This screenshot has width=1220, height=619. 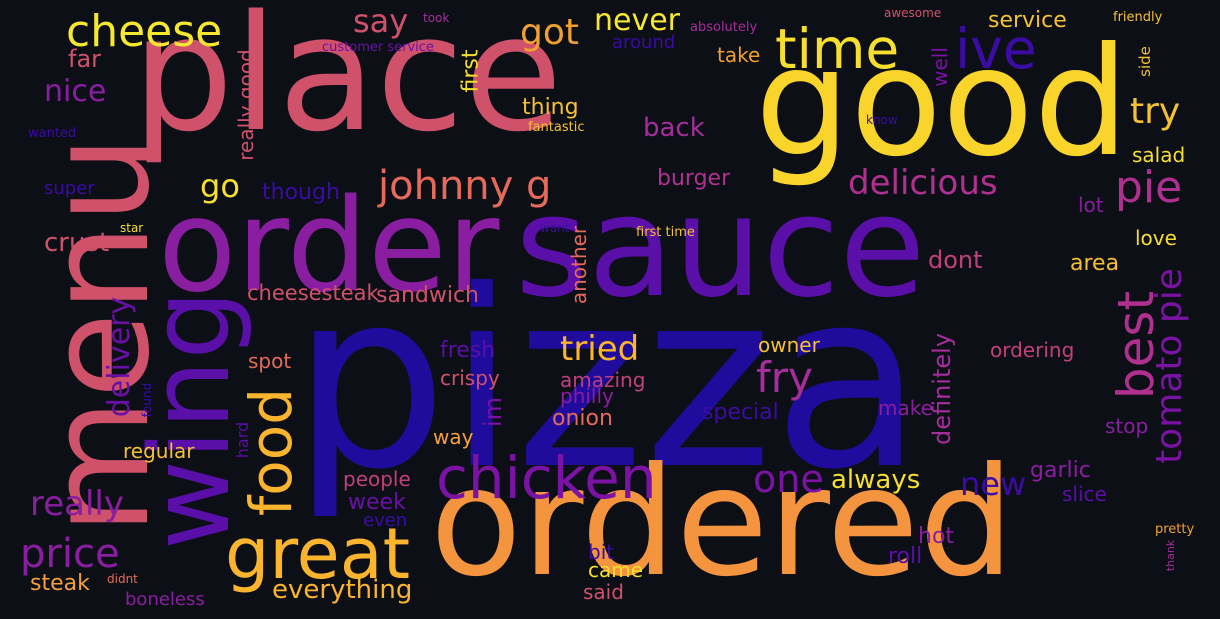 I want to click on word-bit: bit, so click(x=601, y=552).